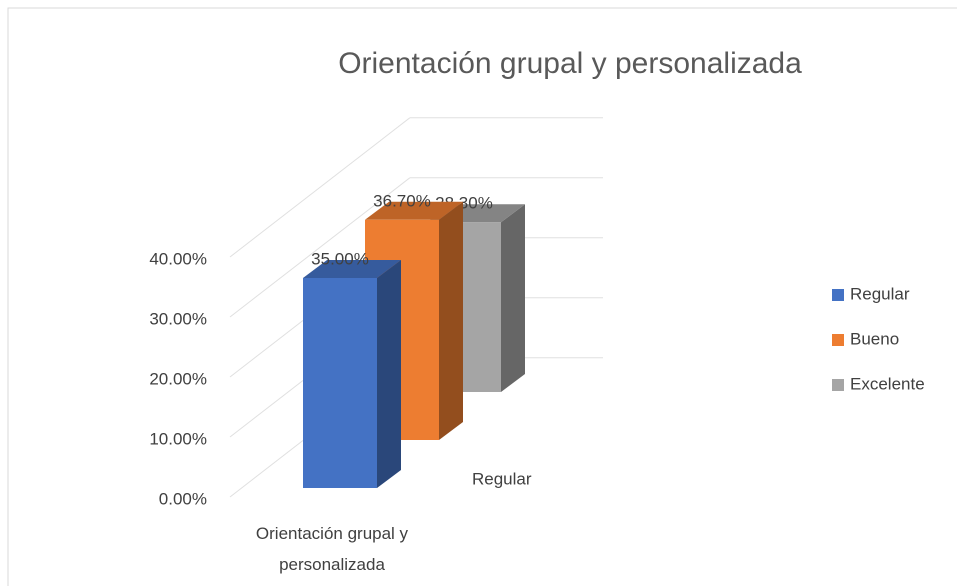 This screenshot has width=957, height=586. Describe the element at coordinates (874, 338) in the screenshot. I see `legend-label: Bueno` at that location.